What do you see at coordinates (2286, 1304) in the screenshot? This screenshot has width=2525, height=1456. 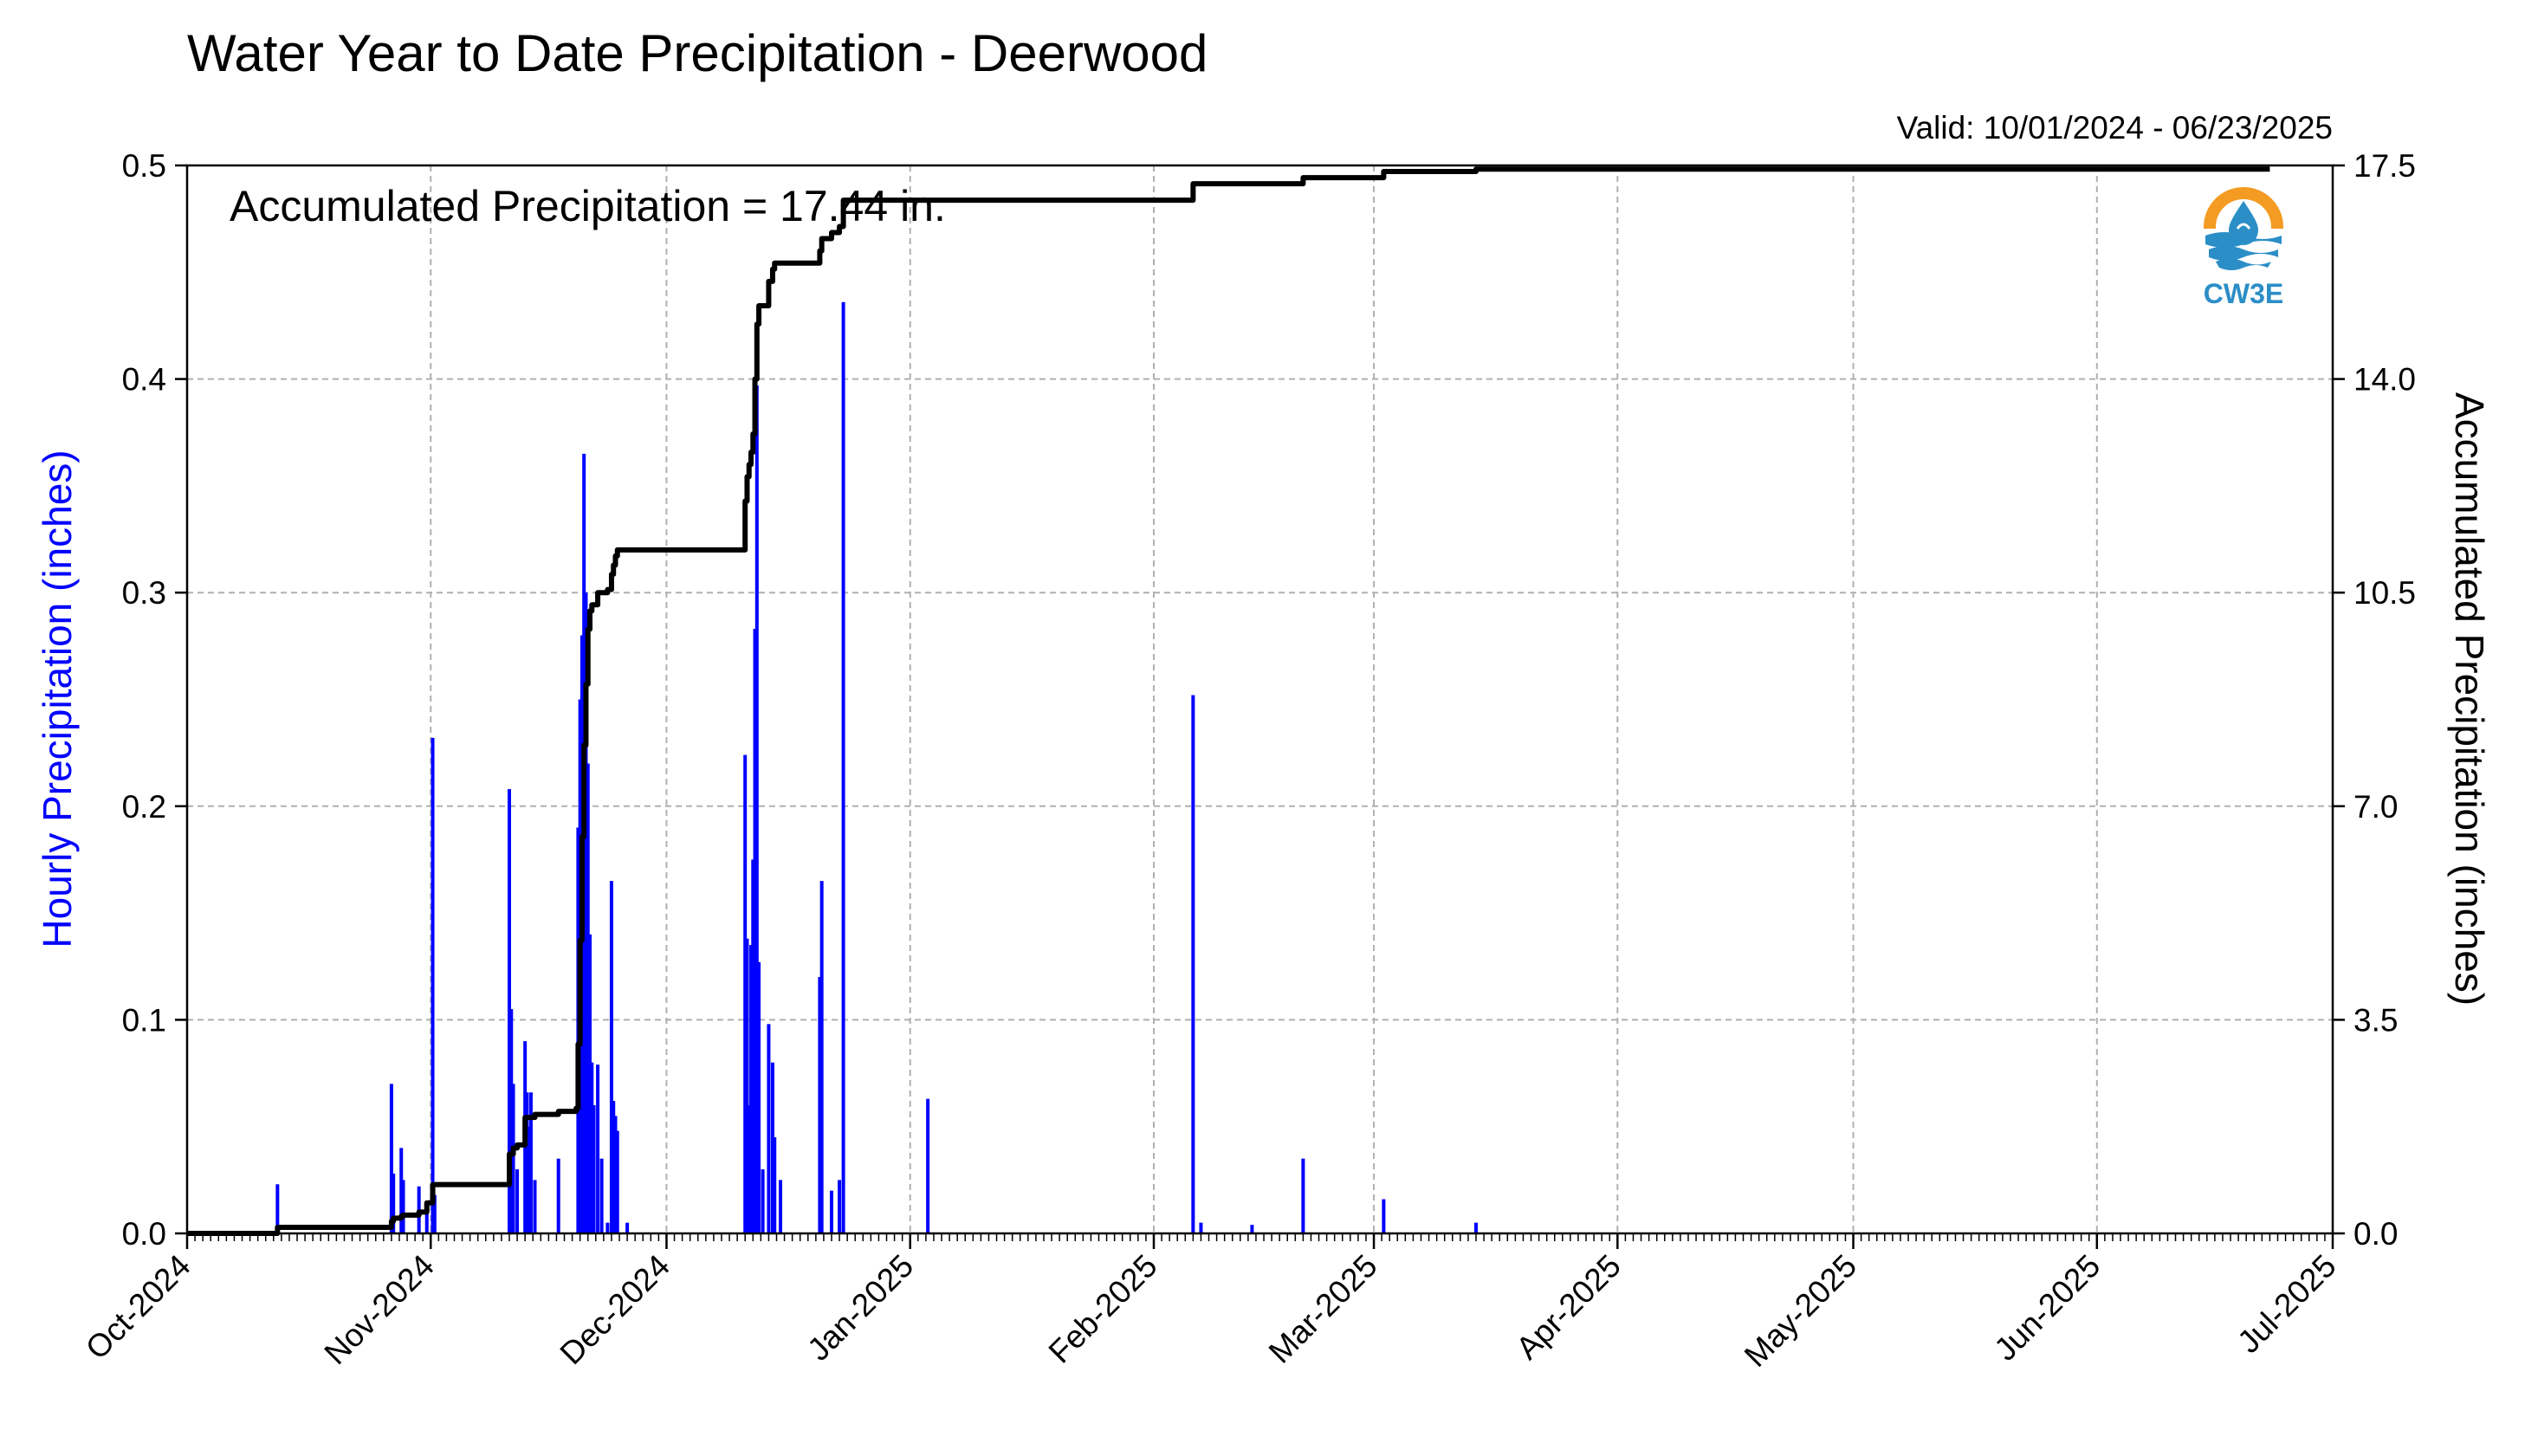 I see `x-tick-label: Jul-2025` at bounding box center [2286, 1304].